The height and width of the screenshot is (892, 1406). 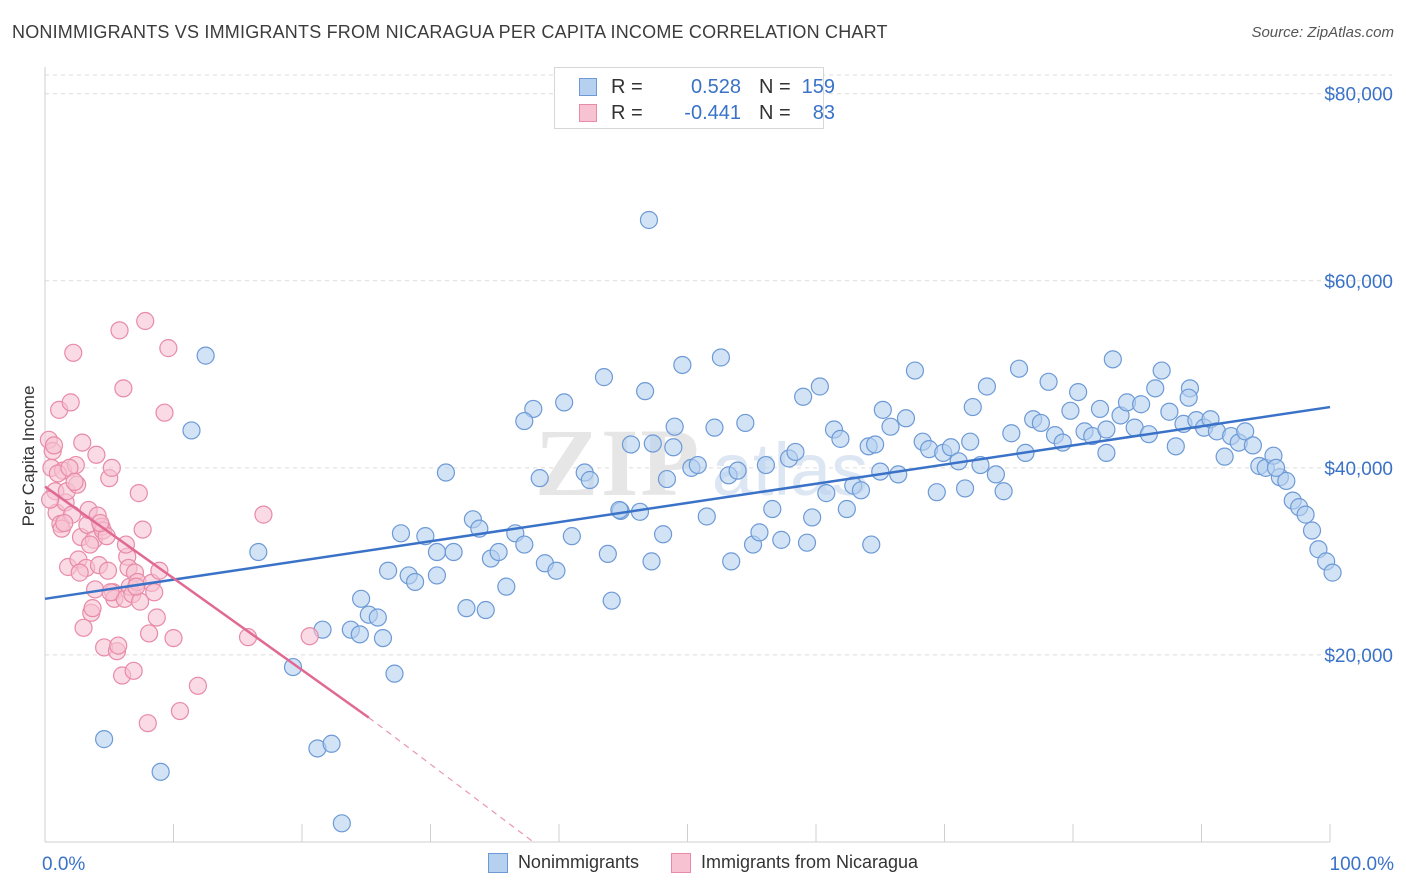 What do you see at coordinates (1358, 656) in the screenshot?
I see `y-tick-label: $20,000` at bounding box center [1358, 656].